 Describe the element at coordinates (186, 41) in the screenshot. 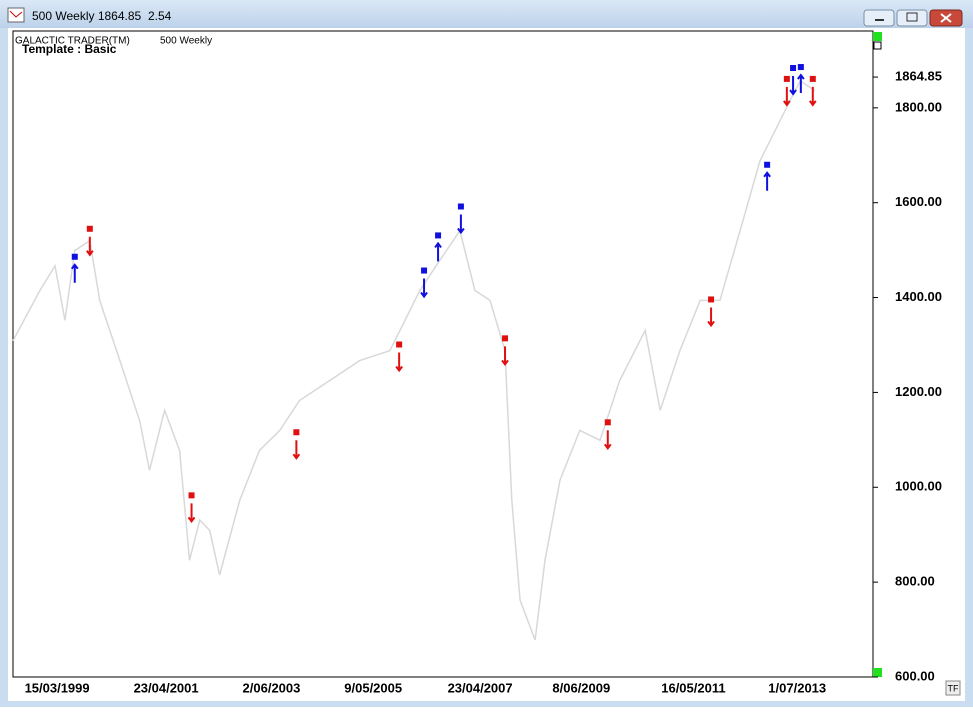

I see `symbol: 500 Weekly` at that location.